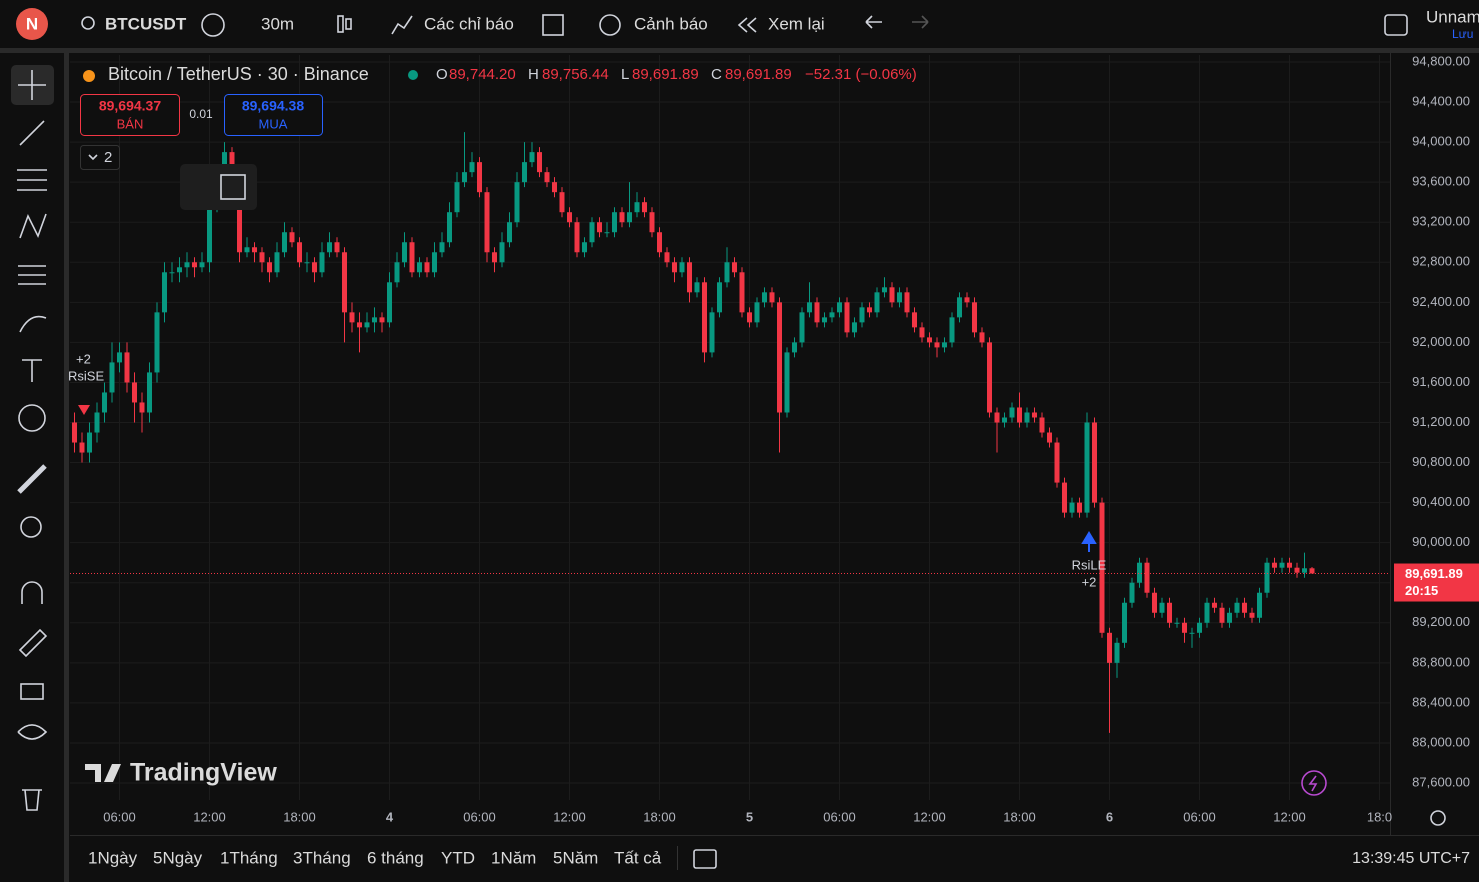 The image size is (1479, 882). I want to click on chart-type-icon, so click(340, 24).